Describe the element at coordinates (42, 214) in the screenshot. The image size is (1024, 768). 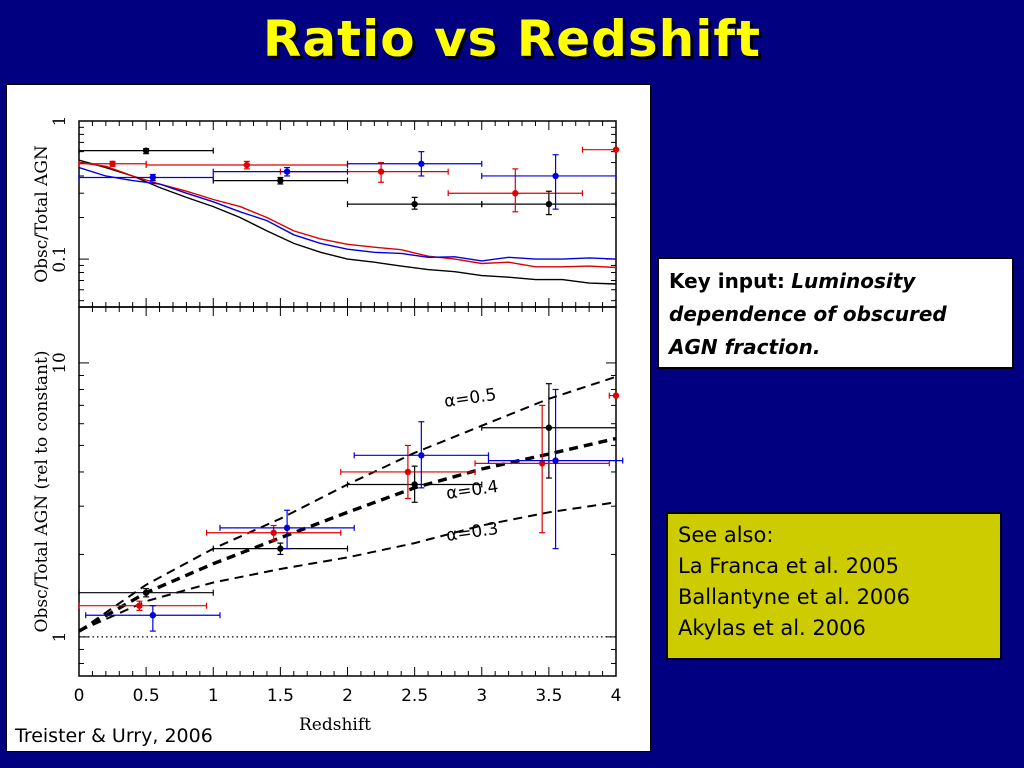
I see `top-y-axis-label: Obsc/Total AGN` at that location.